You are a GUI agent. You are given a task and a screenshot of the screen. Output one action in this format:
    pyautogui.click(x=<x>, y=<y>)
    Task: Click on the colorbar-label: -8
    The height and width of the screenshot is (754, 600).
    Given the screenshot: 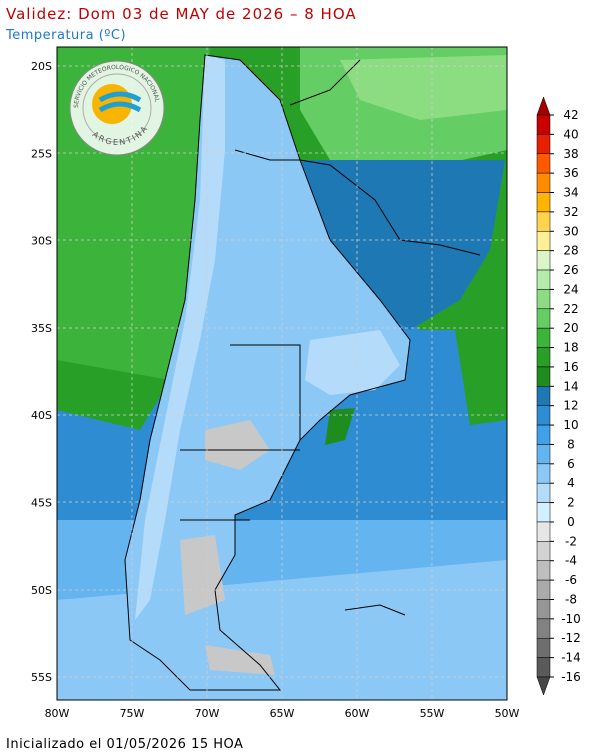 What is the action you would take?
    pyautogui.click(x=571, y=599)
    